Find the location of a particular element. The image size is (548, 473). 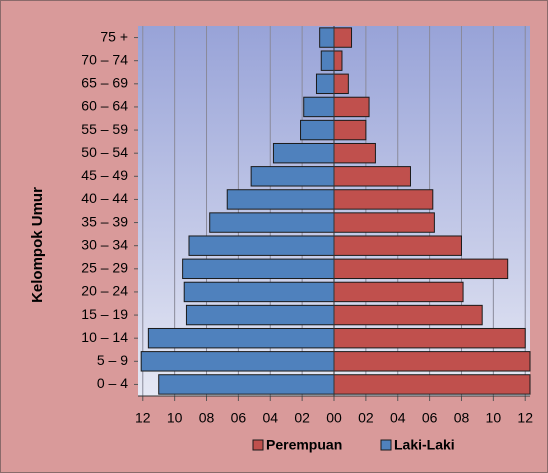

y-axis-title: Kelompok Umur is located at coordinates (37, 245).